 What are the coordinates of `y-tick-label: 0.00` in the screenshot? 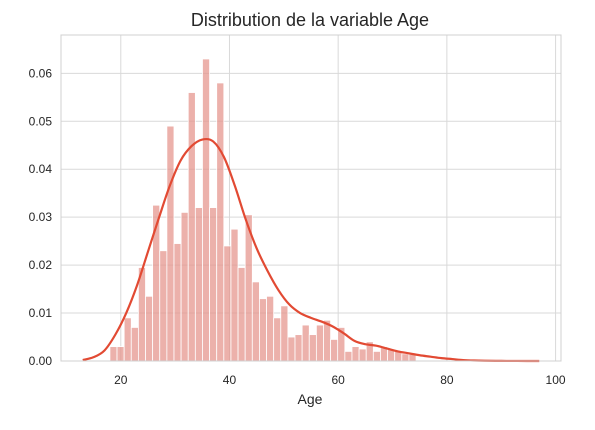 It's located at (41, 361).